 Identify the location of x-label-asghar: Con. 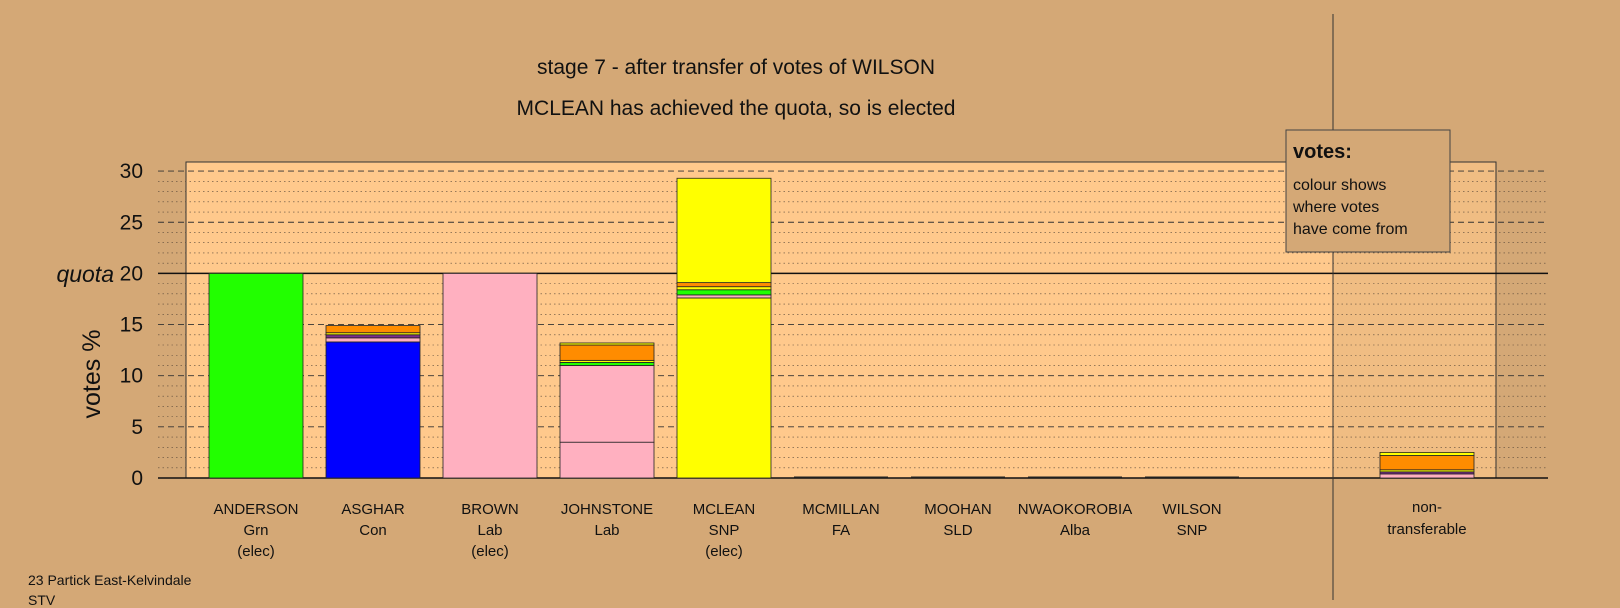
(373, 530).